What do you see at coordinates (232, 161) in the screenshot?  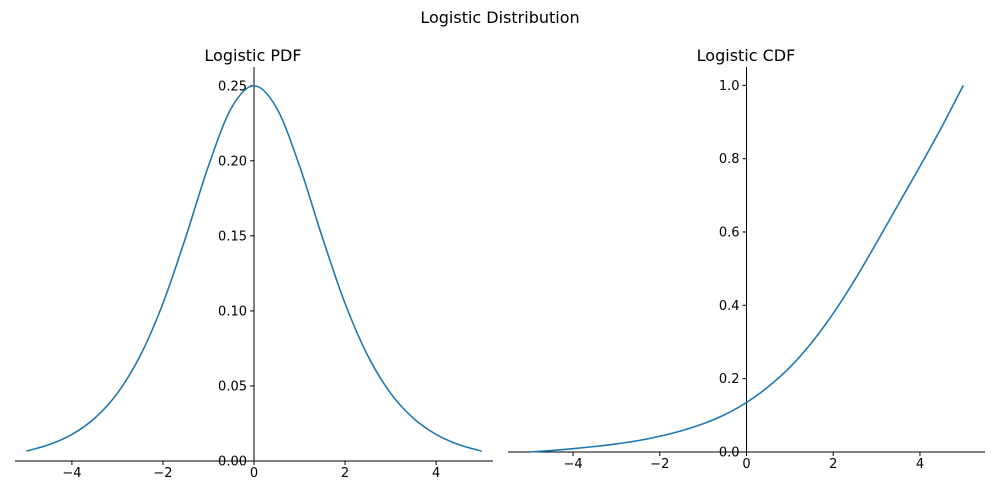 I see `pdf-y-tick-label: 0.20` at bounding box center [232, 161].